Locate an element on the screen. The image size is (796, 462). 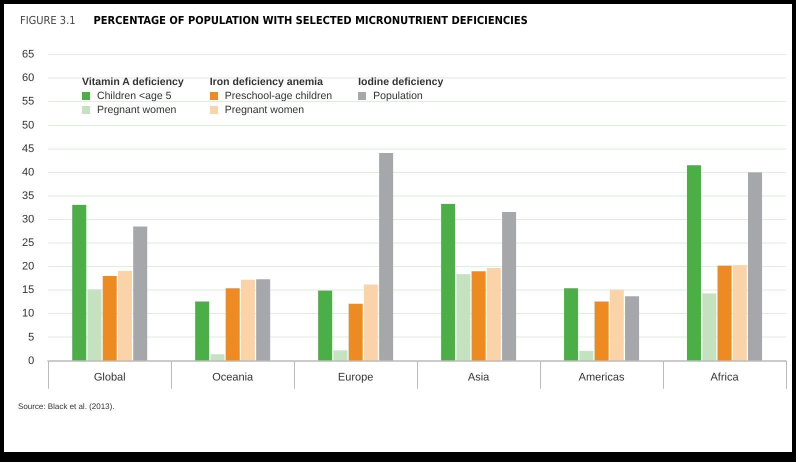
y-tick-label: 10 is located at coordinates (28, 314).